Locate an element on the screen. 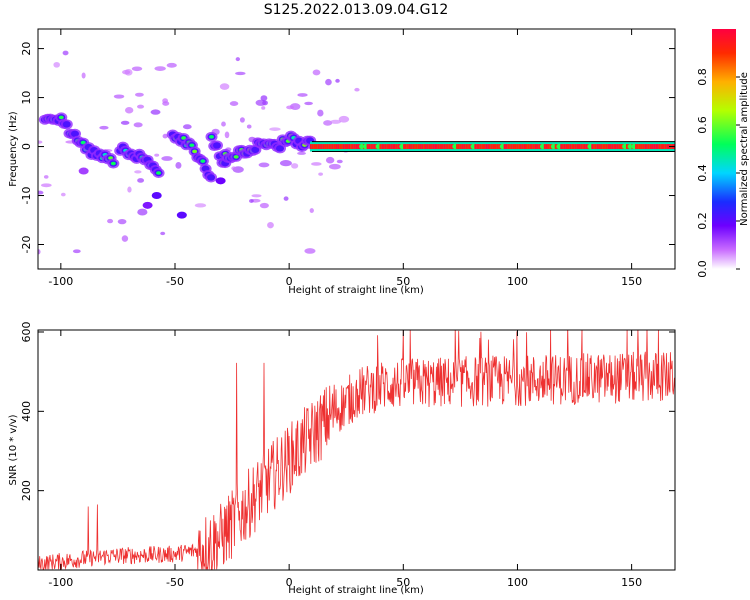 This screenshot has height=600, width=750. snr-xtick-label: 100 is located at coordinates (517, 582).